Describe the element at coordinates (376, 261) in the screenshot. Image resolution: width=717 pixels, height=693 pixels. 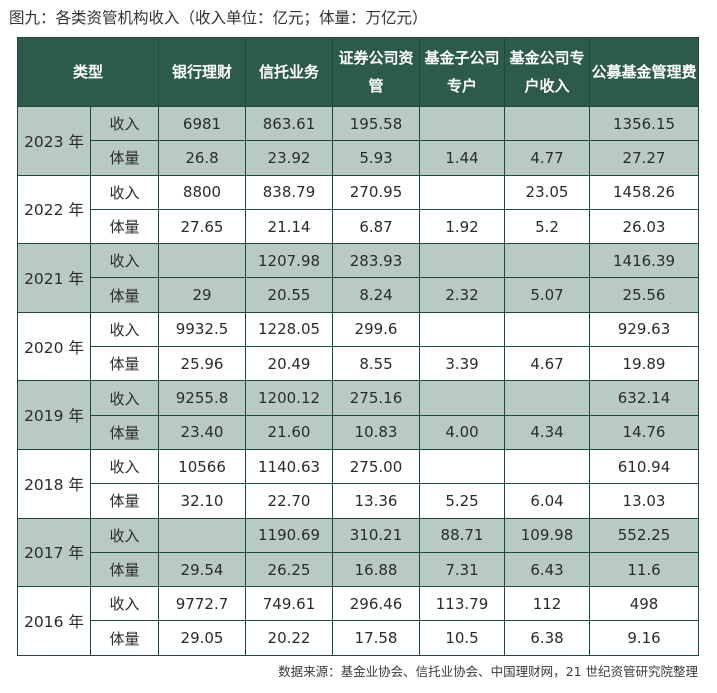
I see `securities-am-revenue-cell: 283.93` at that location.